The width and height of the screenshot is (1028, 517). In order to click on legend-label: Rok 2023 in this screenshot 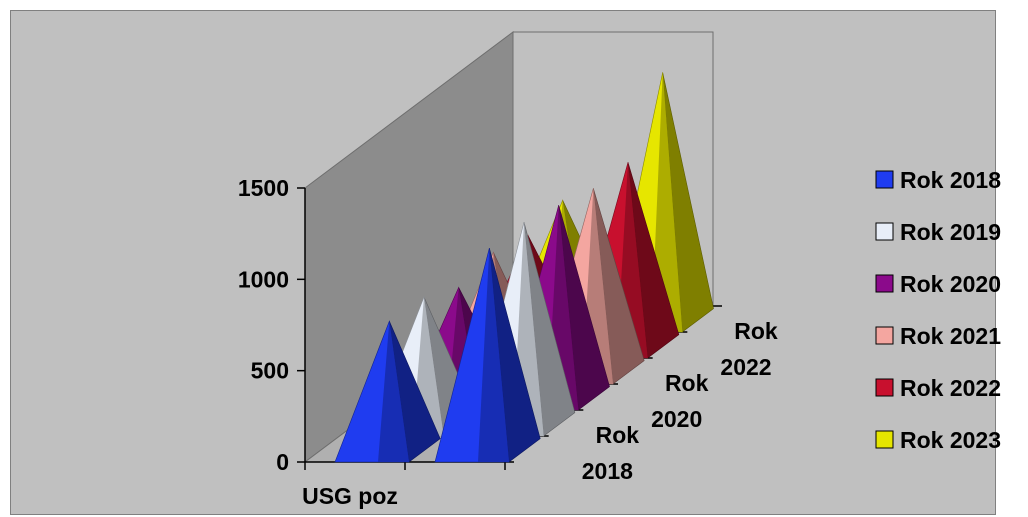, I will do `click(950, 440)`.